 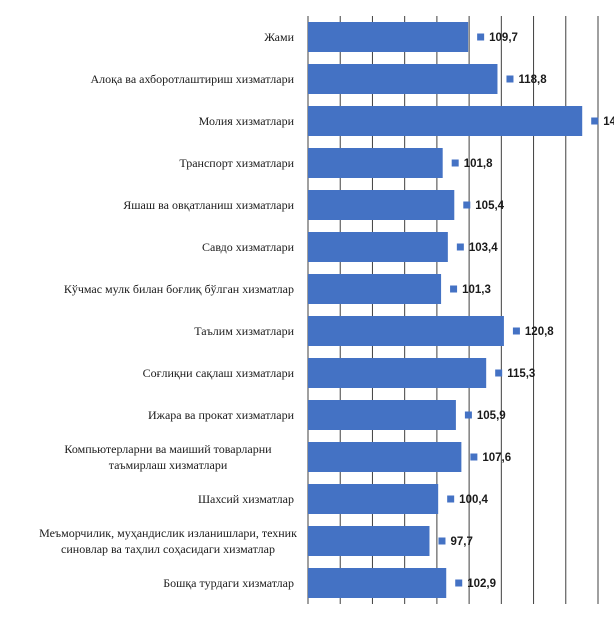 What do you see at coordinates (521, 374) in the screenshot?
I see `value-label-8: 115,3` at bounding box center [521, 374].